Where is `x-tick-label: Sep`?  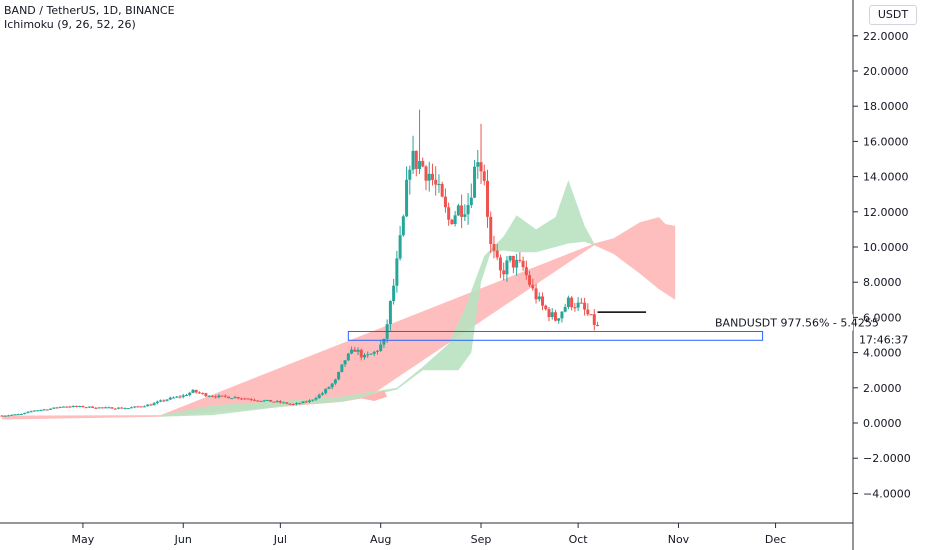
x-tick-label: Sep is located at coordinates (481, 539).